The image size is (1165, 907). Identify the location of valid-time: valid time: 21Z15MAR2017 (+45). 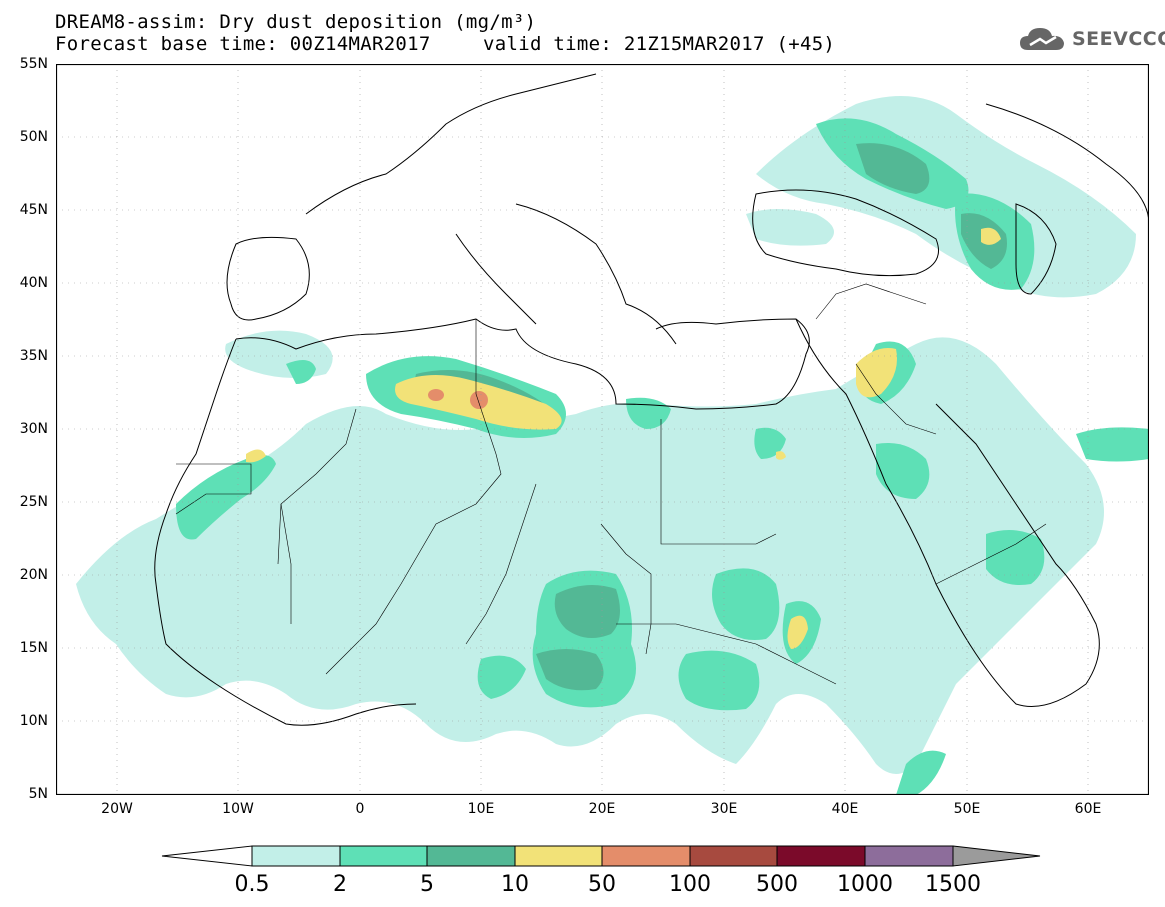
(659, 44).